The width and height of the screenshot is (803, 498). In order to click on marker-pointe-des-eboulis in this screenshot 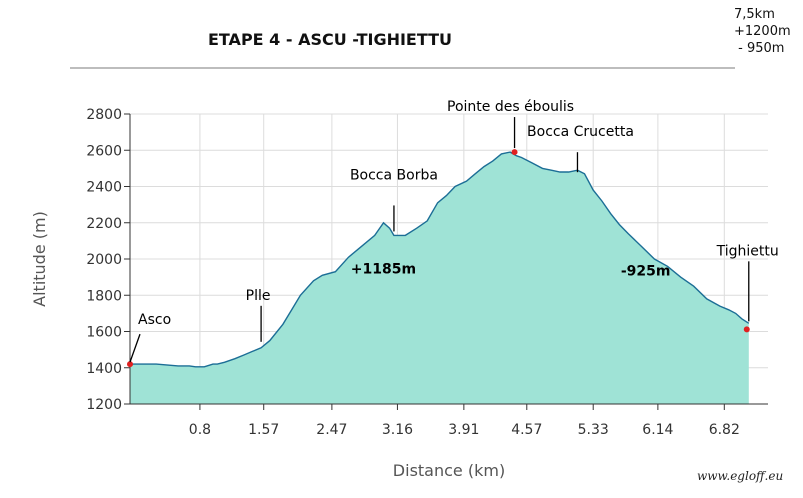, I will do `click(514, 152)`.